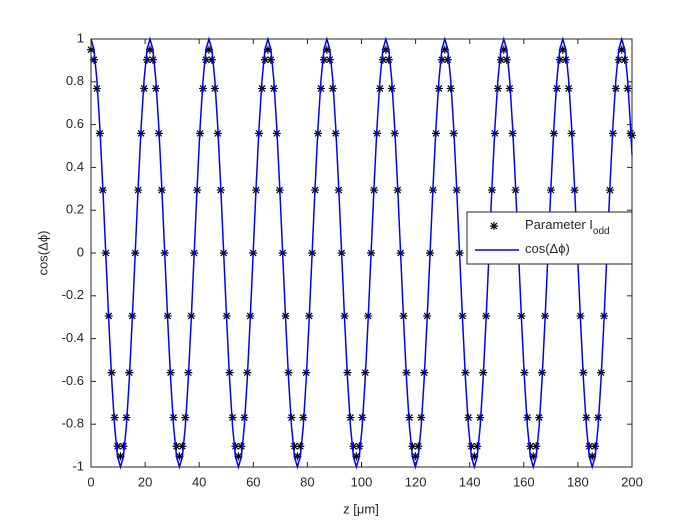  Describe the element at coordinates (416, 481) in the screenshot. I see `x-tick-label: 120` at that location.